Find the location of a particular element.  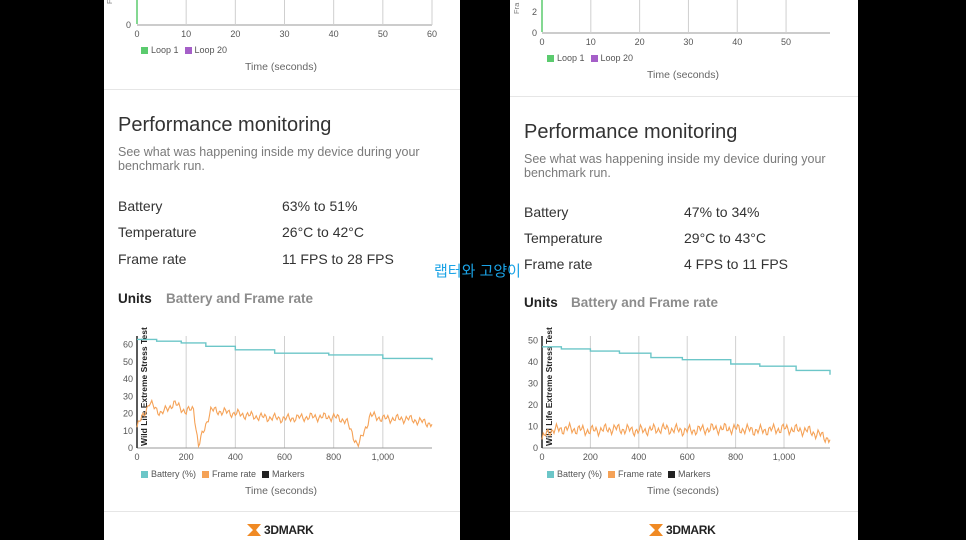

loop-chart-y-label: F is located at coordinates (109, 2).